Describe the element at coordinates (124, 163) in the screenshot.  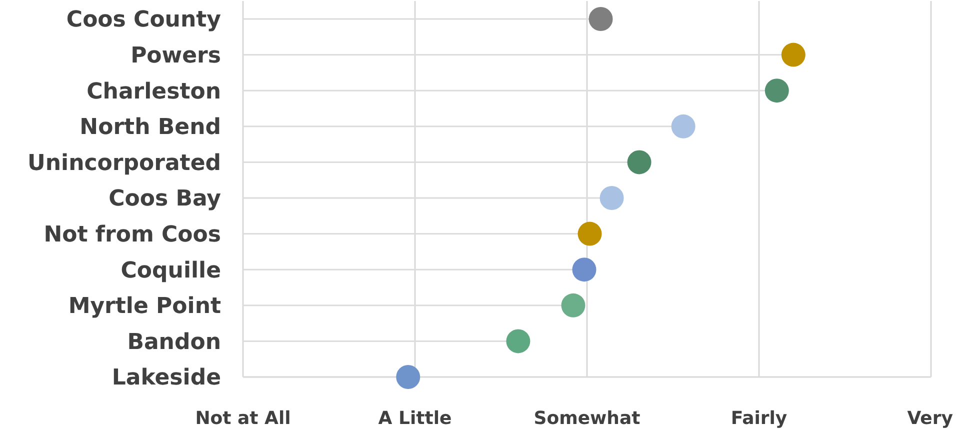
I see `y-tick-label: Unincorporated` at that location.